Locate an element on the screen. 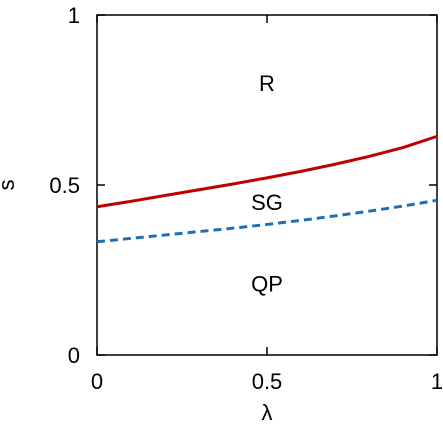 This screenshot has width=443, height=430. x-tick-label: 0 is located at coordinates (97, 381).